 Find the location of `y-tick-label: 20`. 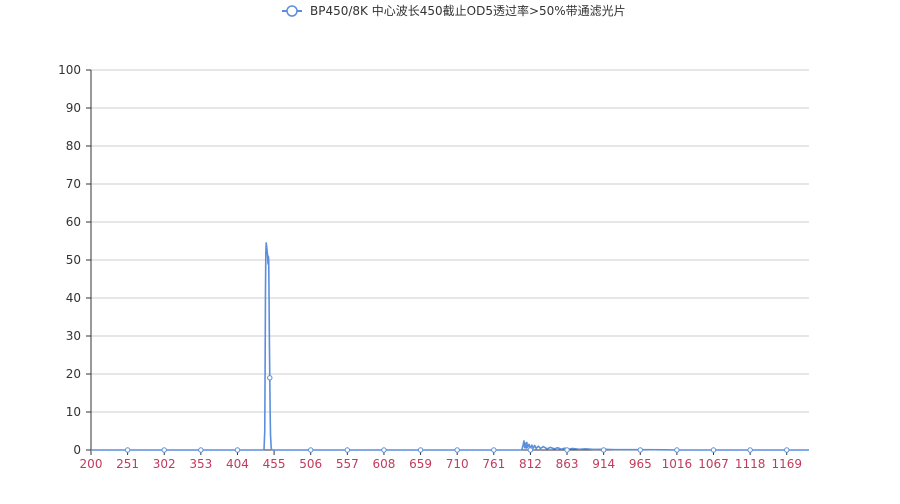

y-tick-label: 20 is located at coordinates (73, 374).